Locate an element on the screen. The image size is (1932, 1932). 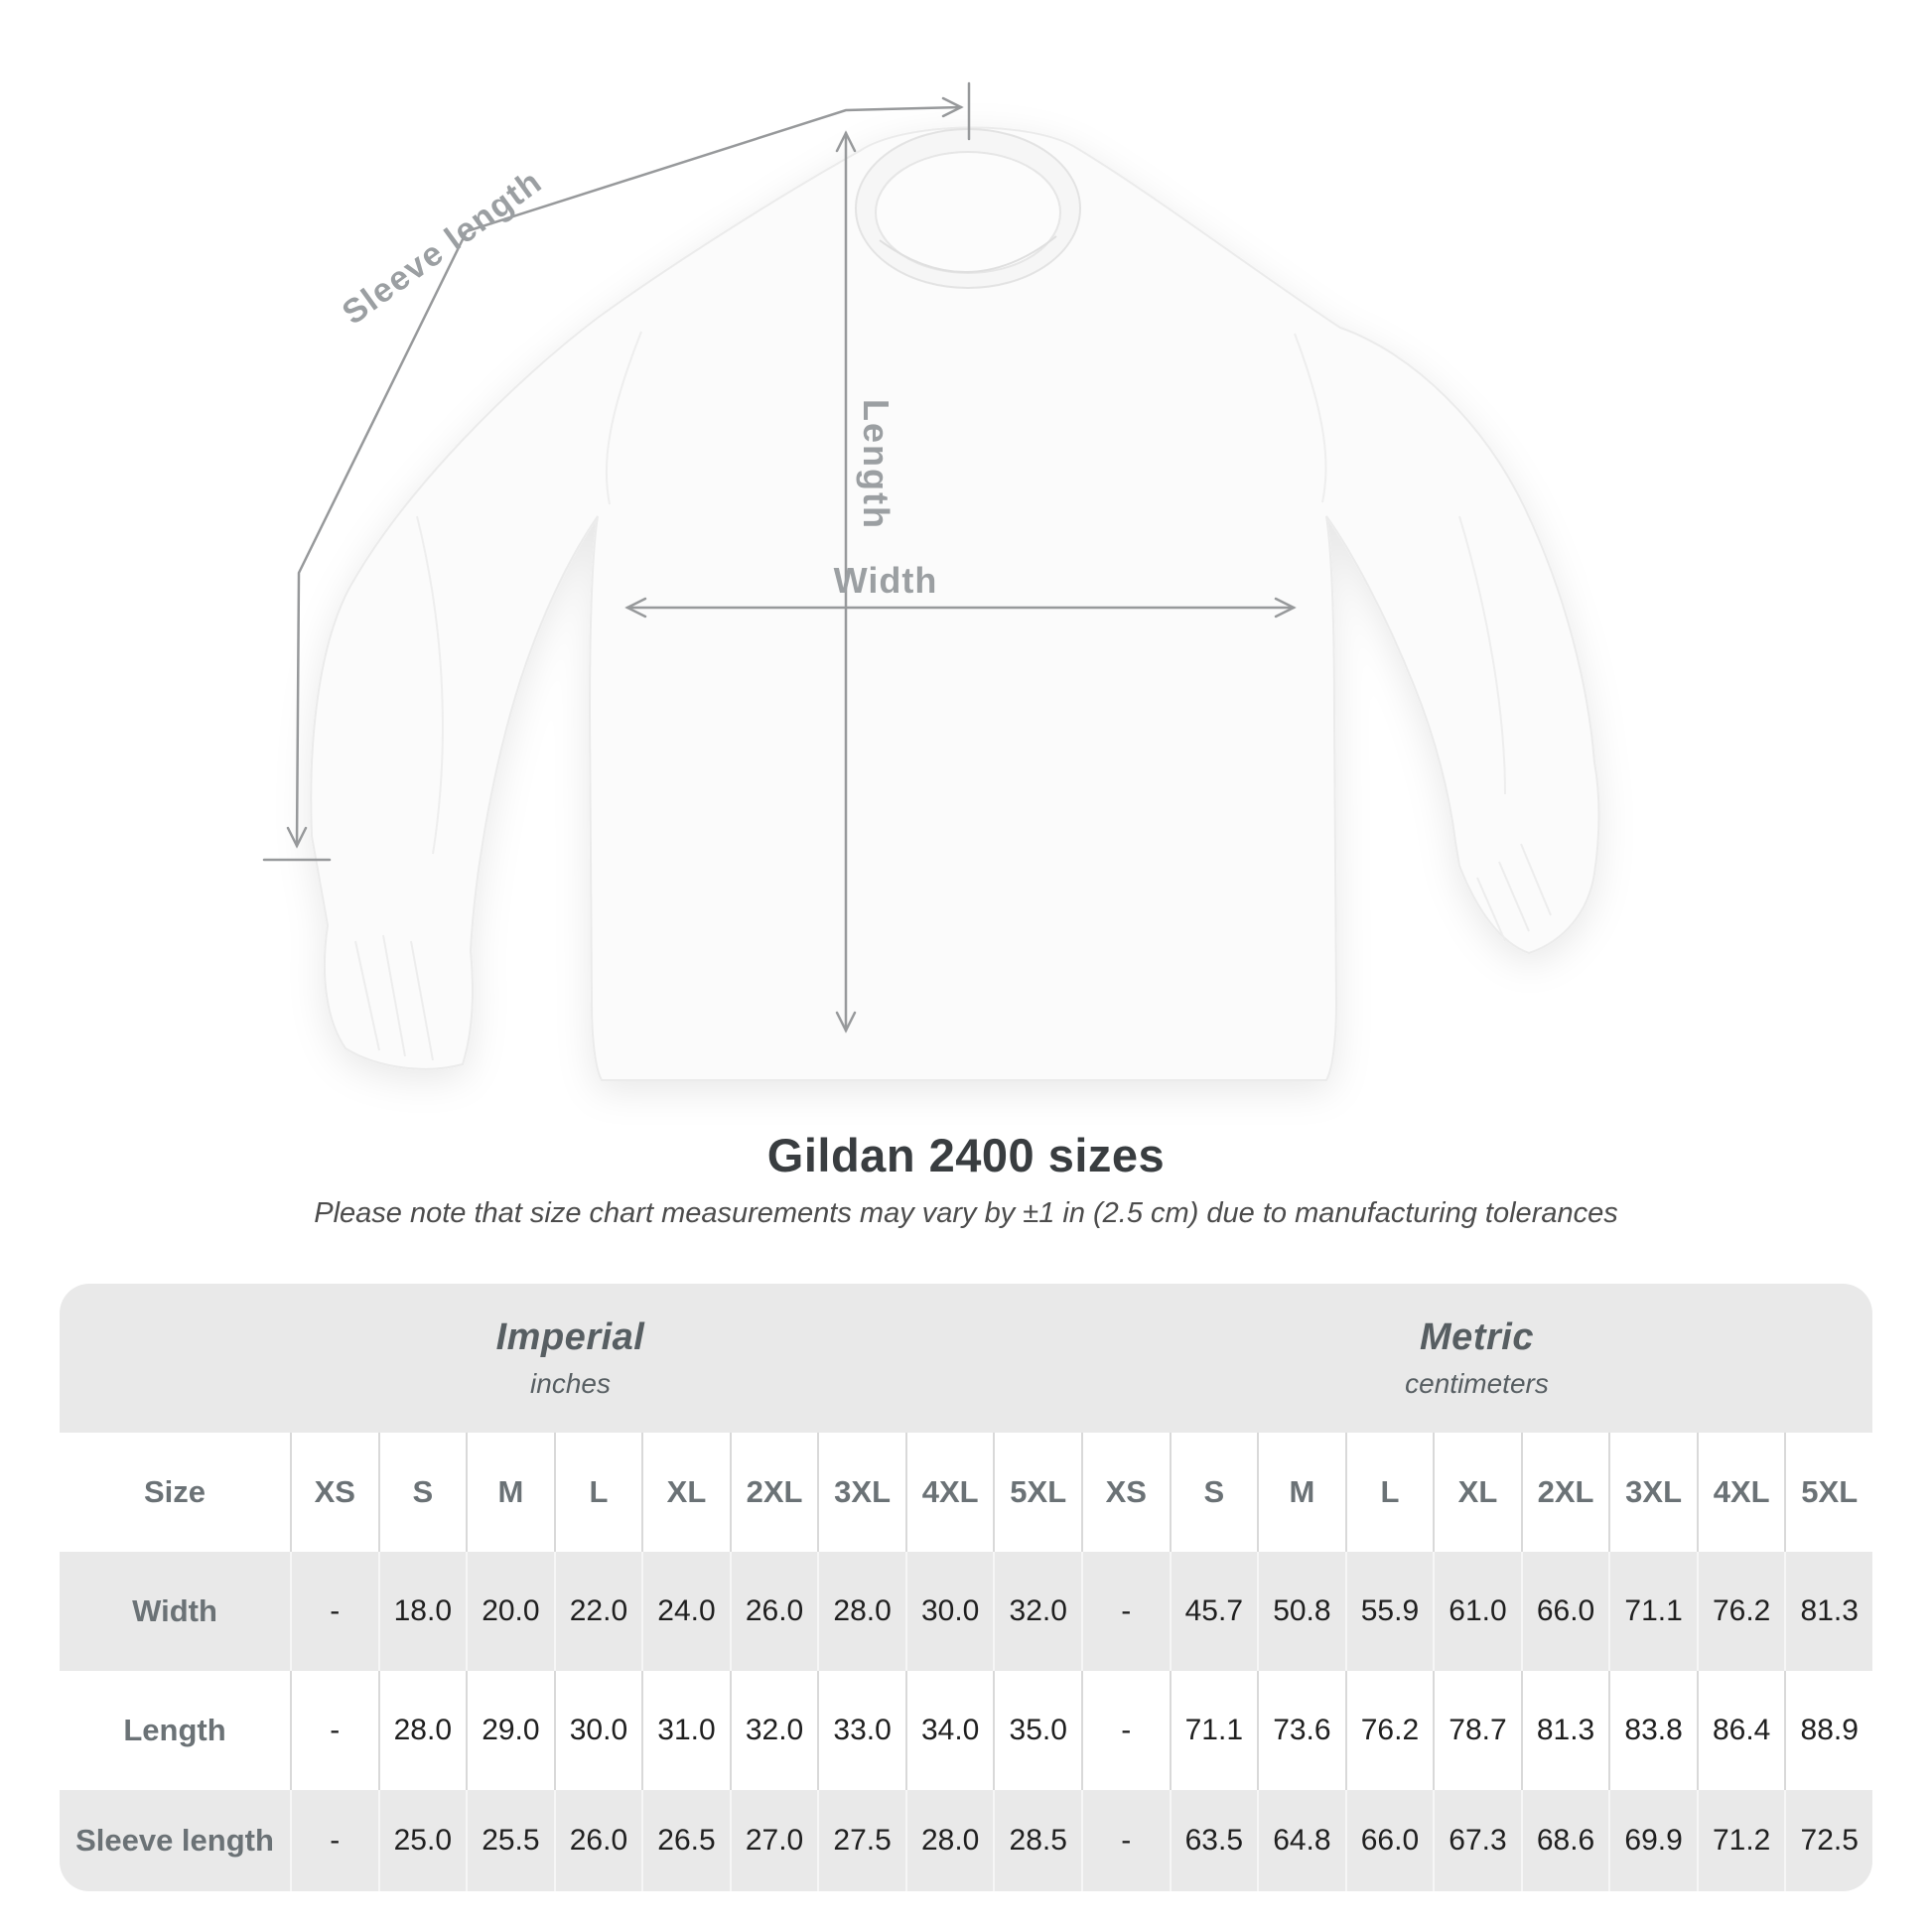
value-cell: 78.7 is located at coordinates (1477, 1730).